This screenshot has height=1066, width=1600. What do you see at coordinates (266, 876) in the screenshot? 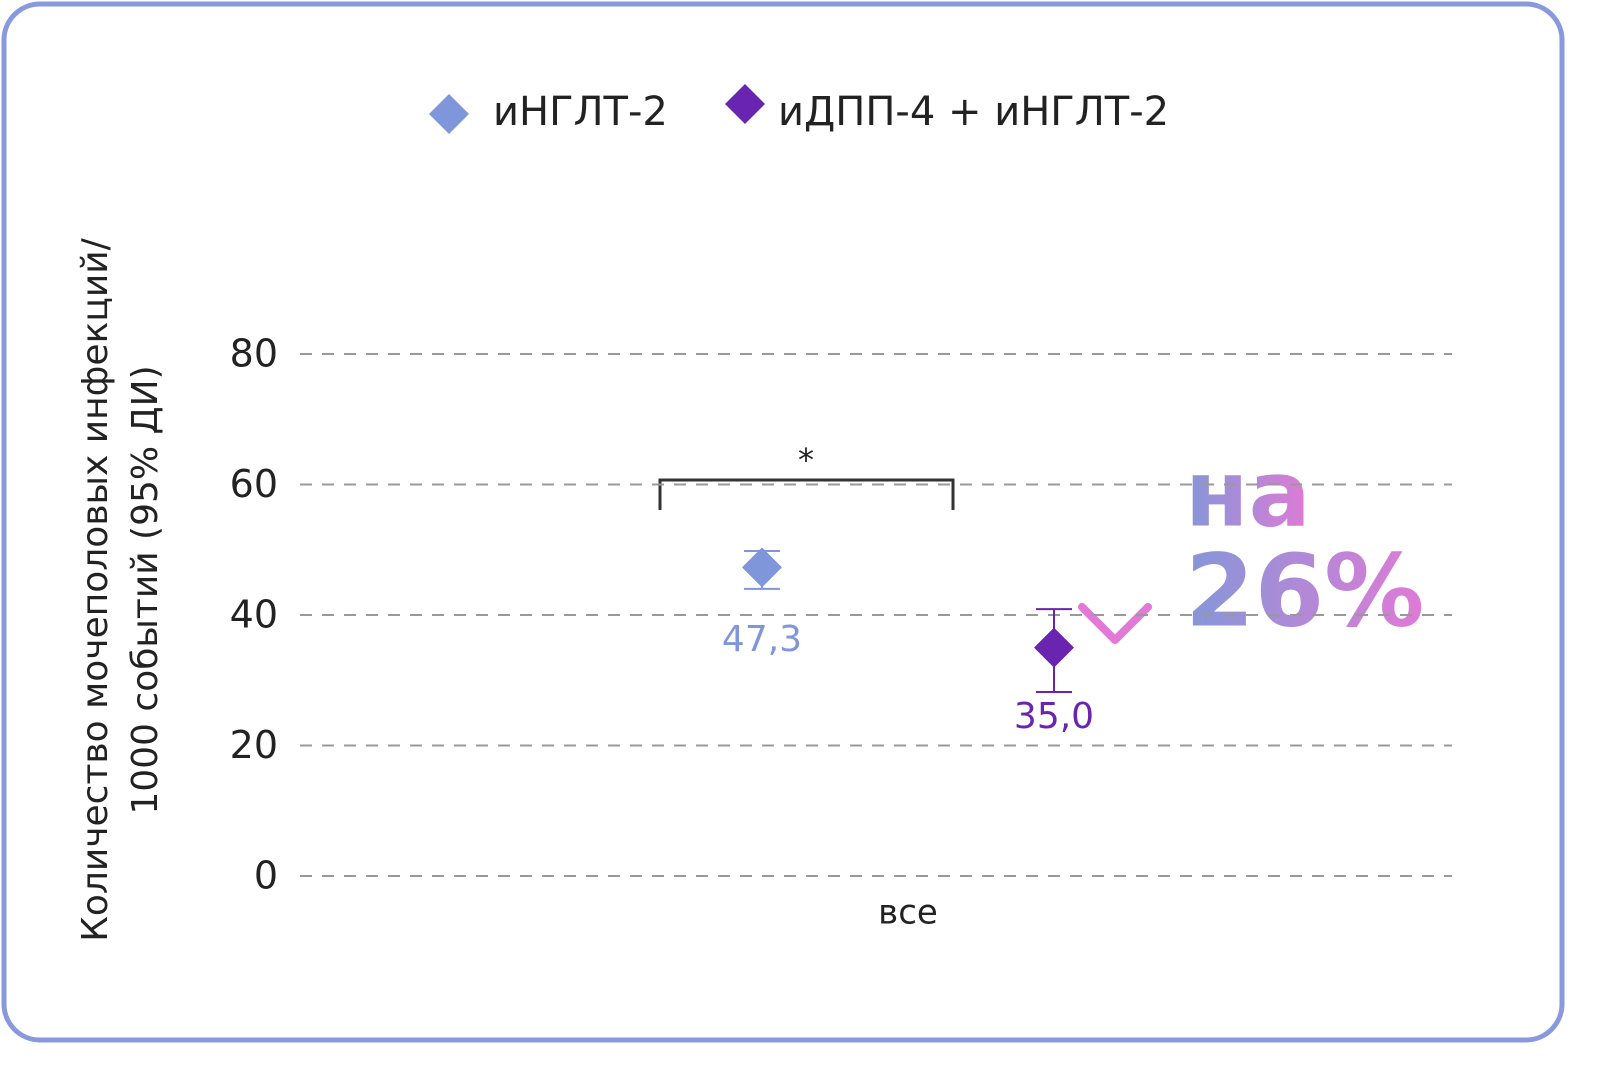
I see `y-tick-label: 0` at bounding box center [266, 876].